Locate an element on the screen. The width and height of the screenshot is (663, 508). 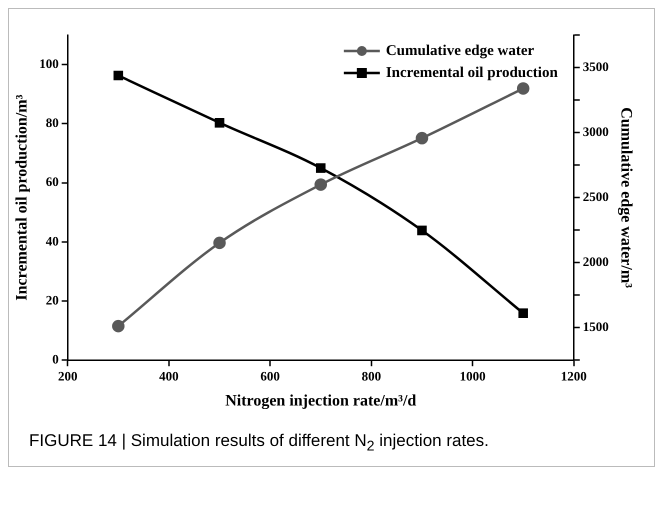
y-tick-label: 60 is located at coordinates (52, 182).